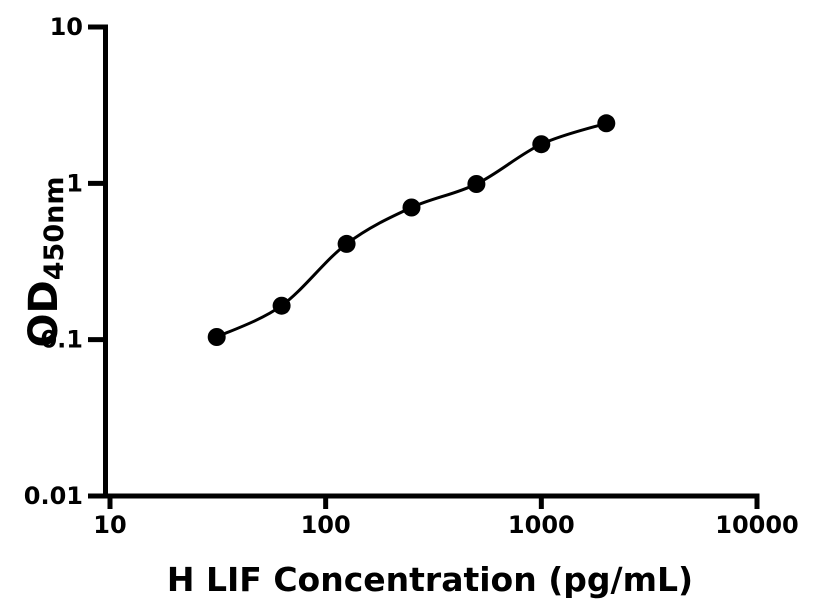 The height and width of the screenshot is (612, 816). Describe the element at coordinates (109, 525) in the screenshot. I see `x-tick-label: 10` at that location.